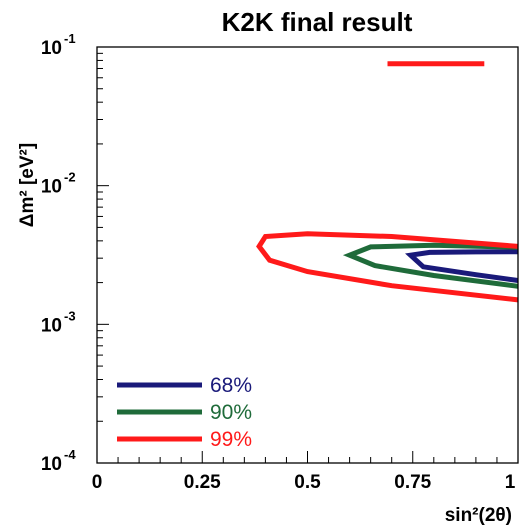 The height and width of the screenshot is (531, 519). What do you see at coordinates (202, 482) in the screenshot?
I see `x-tick-label: 0.25` at bounding box center [202, 482].